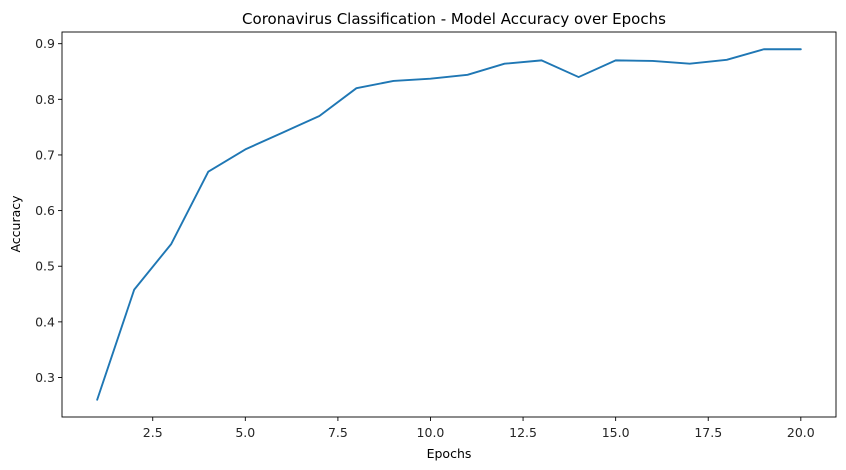  I want to click on x-tick-label: 20.0, so click(801, 432).